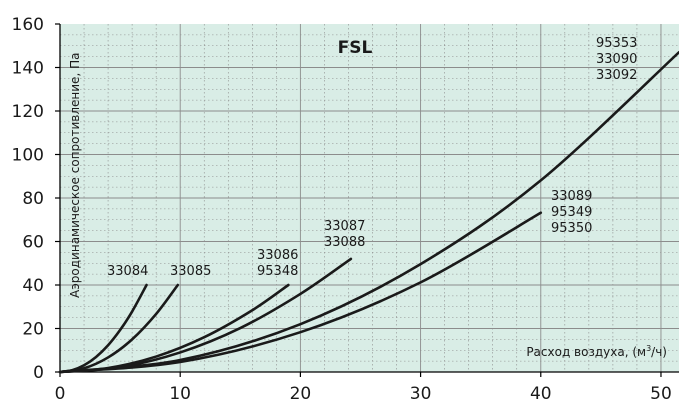  I want to click on series-label: 95348, so click(277, 271).